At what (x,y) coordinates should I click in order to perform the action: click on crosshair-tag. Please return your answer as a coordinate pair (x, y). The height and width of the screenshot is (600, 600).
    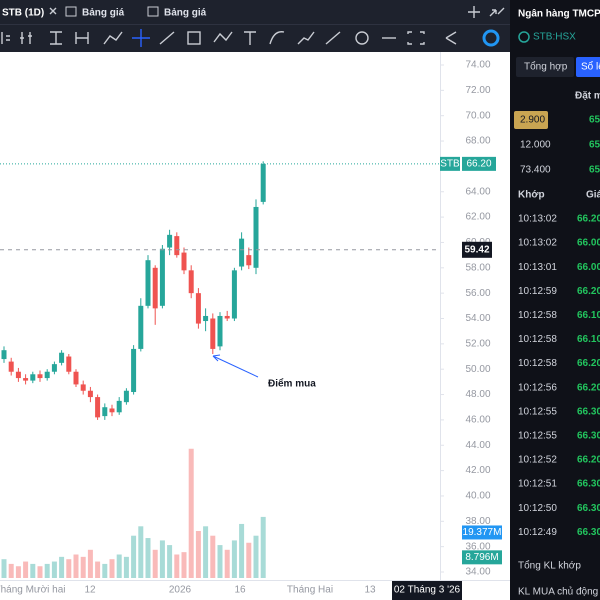
    Looking at the image, I should click on (477, 249).